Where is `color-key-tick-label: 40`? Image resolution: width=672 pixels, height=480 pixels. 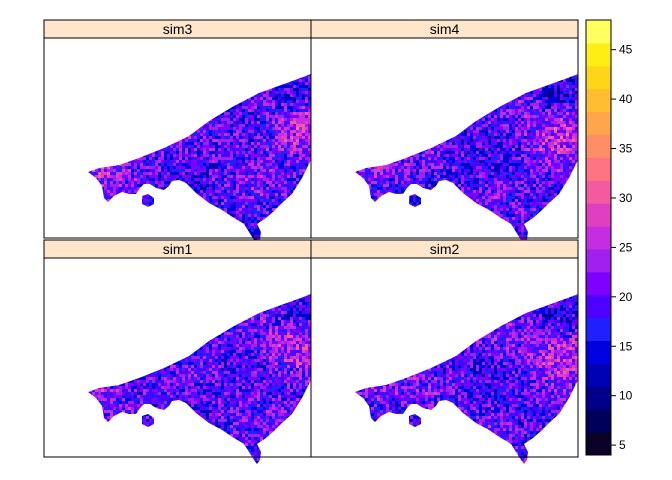 color-key-tick-label: 40 is located at coordinates (626, 99).